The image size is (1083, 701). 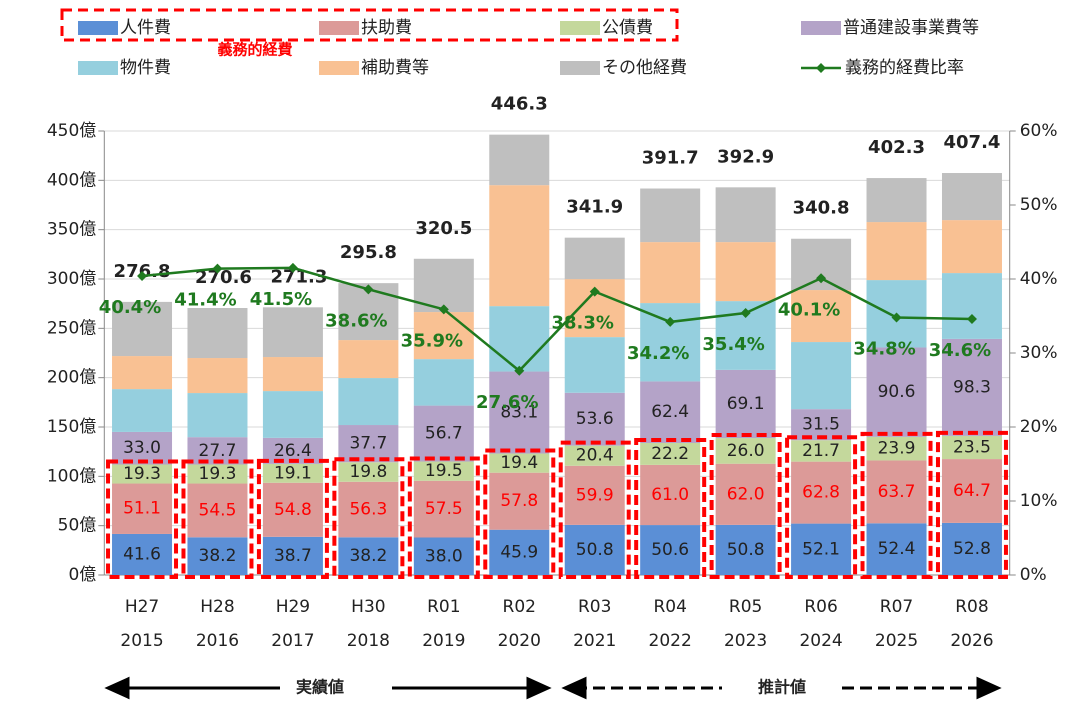 I want to click on total-label: 407.4, so click(x=972, y=142).